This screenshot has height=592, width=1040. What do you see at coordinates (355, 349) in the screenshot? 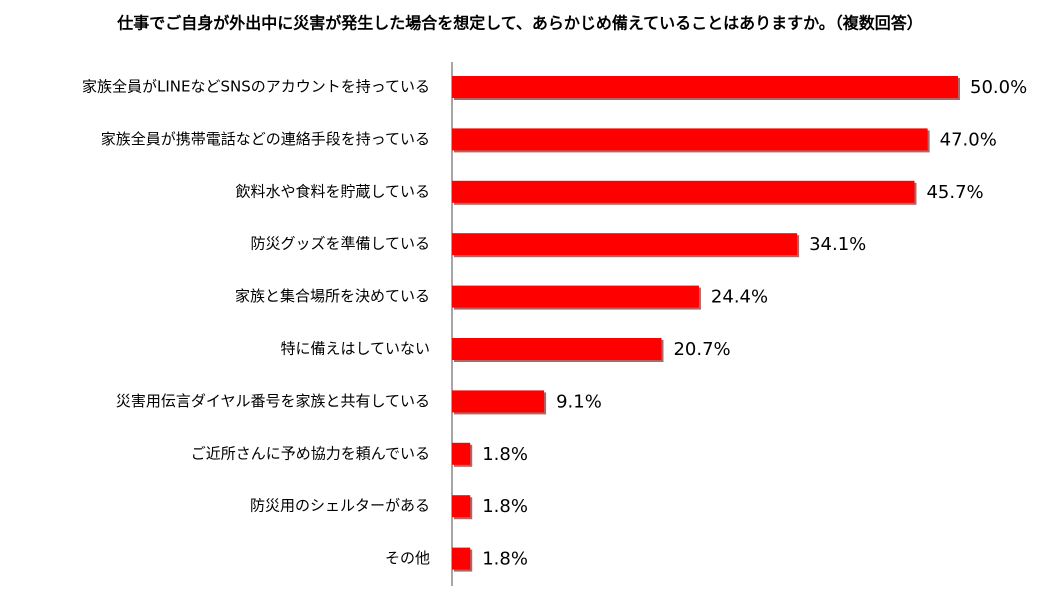
I see `category-label: 特に備えはしていない` at bounding box center [355, 349].